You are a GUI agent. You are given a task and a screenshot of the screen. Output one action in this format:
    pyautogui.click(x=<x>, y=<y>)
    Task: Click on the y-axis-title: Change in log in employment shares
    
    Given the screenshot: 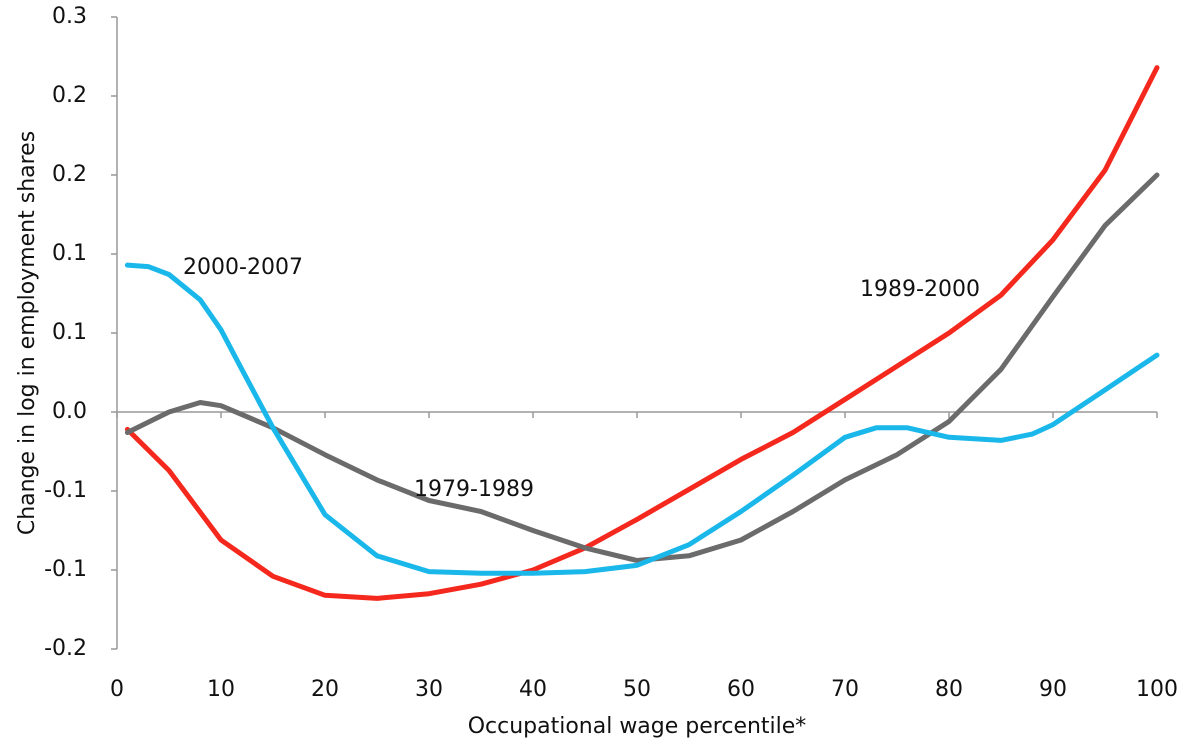 What is the action you would take?
    pyautogui.click(x=27, y=333)
    